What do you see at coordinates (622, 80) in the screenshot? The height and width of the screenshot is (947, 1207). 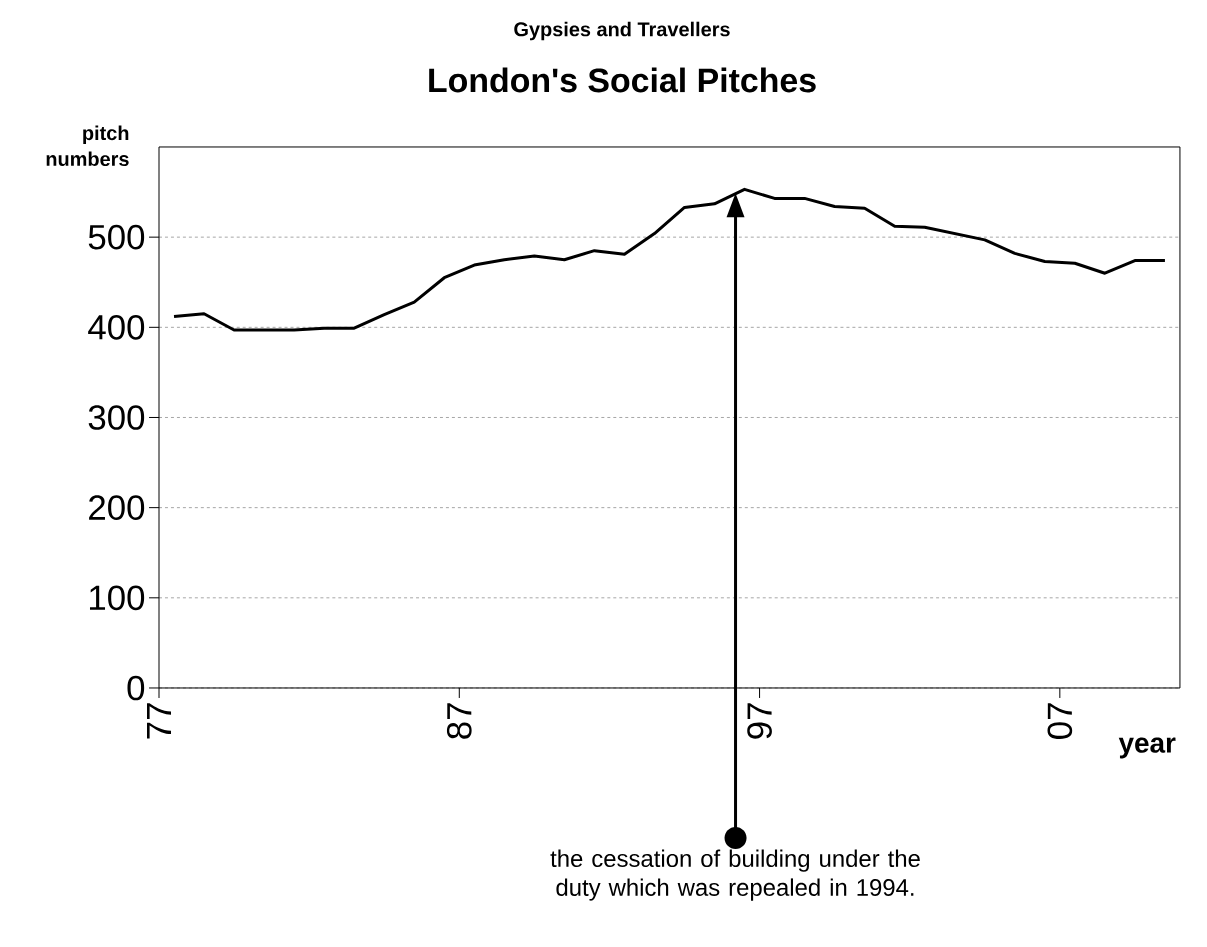 I see `chart-title: London's Social Pitches` at bounding box center [622, 80].